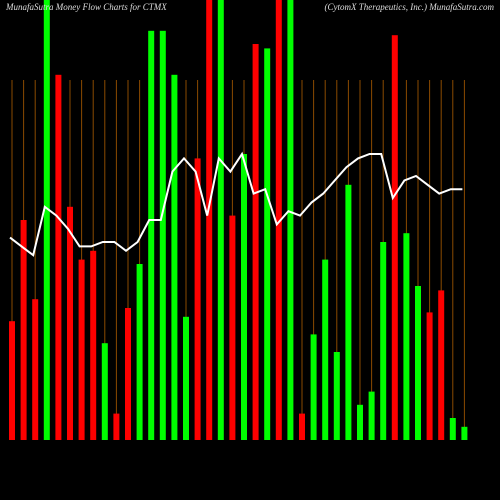 This screenshot has height=500, width=500. What do you see at coordinates (86, 7) in the screenshot?
I see `chart-title: MunafaSutra Money Flow Charts for CTMX` at bounding box center [86, 7].